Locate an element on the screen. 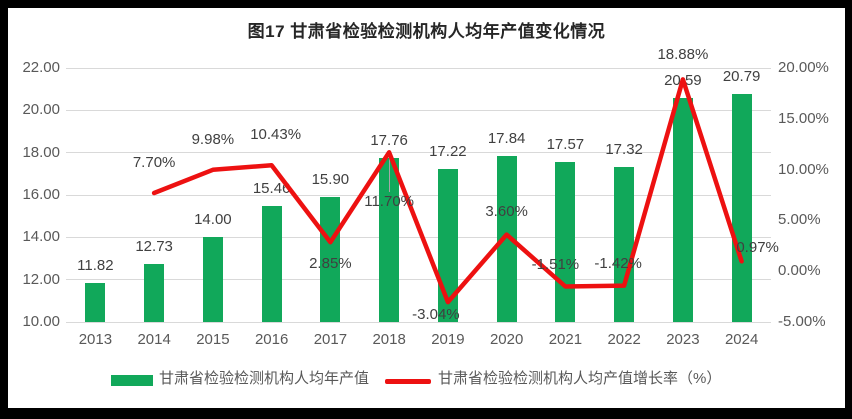  line-value-label: -1.51% is located at coordinates (555, 264).